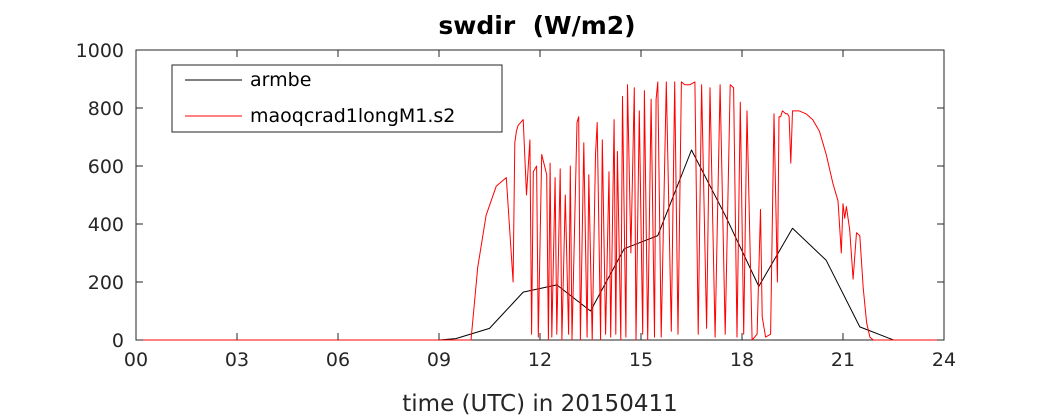  I want to click on legend: armbe maoqcrad1longM1.s2, so click(337, 98).